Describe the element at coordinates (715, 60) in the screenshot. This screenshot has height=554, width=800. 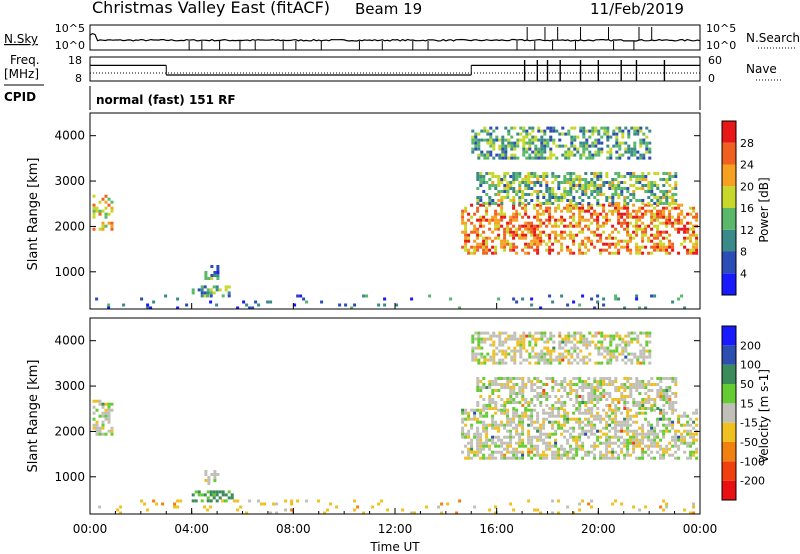
I see `nave-tick-top: 60` at that location.